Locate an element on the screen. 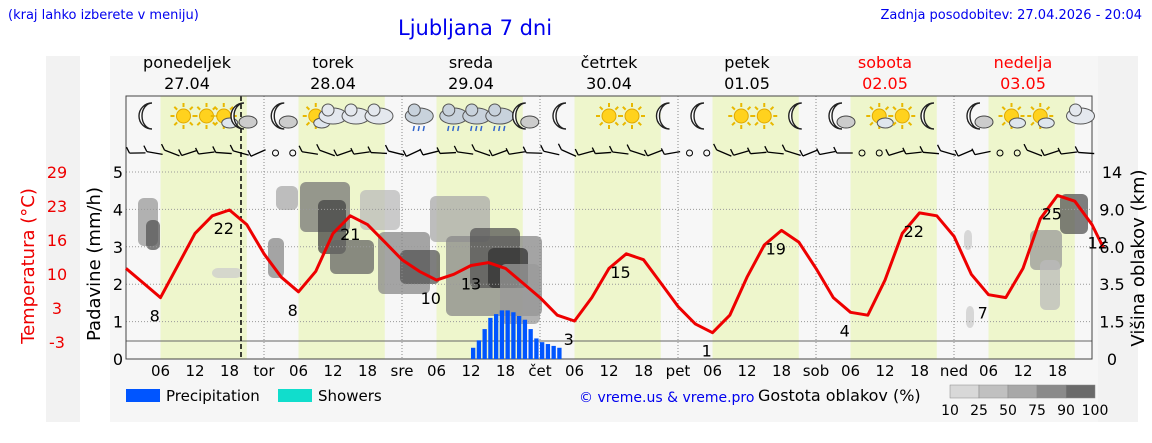 The width and height of the screenshot is (1152, 443). cloud-height-axis-label: Višina oblakov (km) is located at coordinates (1138, 257).